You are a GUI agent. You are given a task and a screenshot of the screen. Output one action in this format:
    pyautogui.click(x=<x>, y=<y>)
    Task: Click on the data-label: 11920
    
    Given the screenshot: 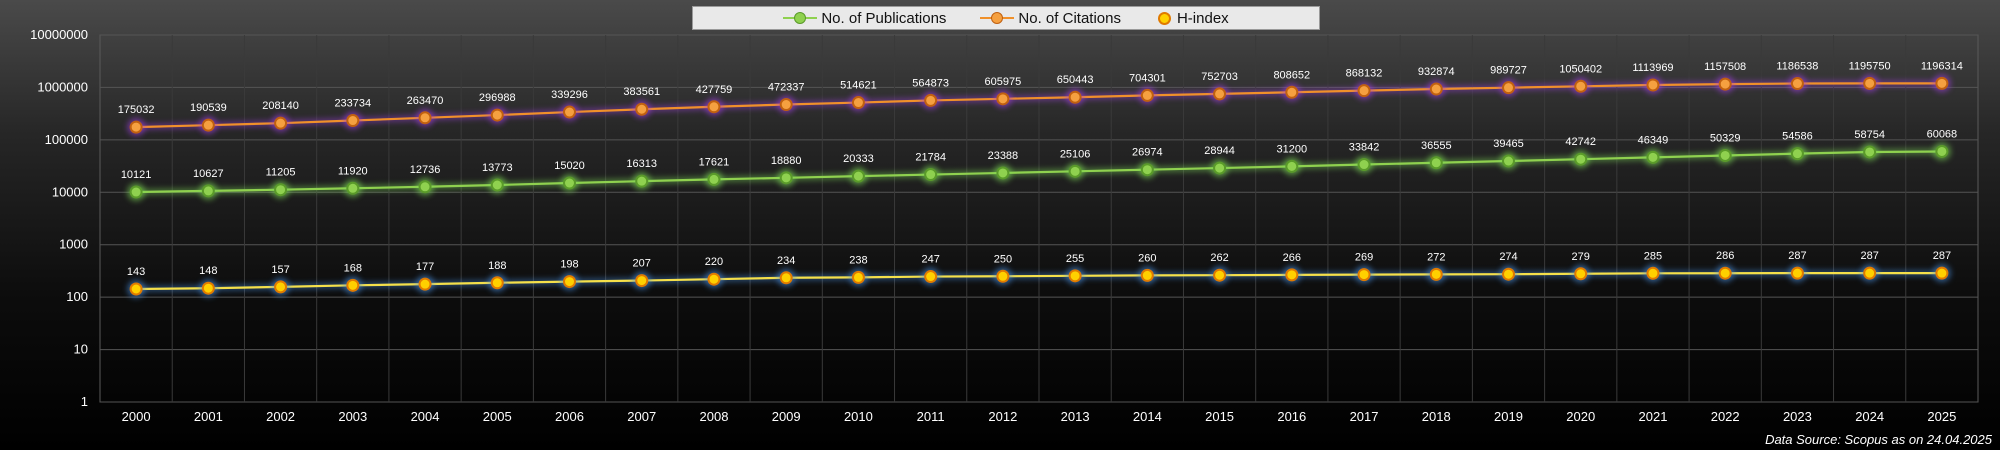 What is the action you would take?
    pyautogui.click(x=353, y=171)
    